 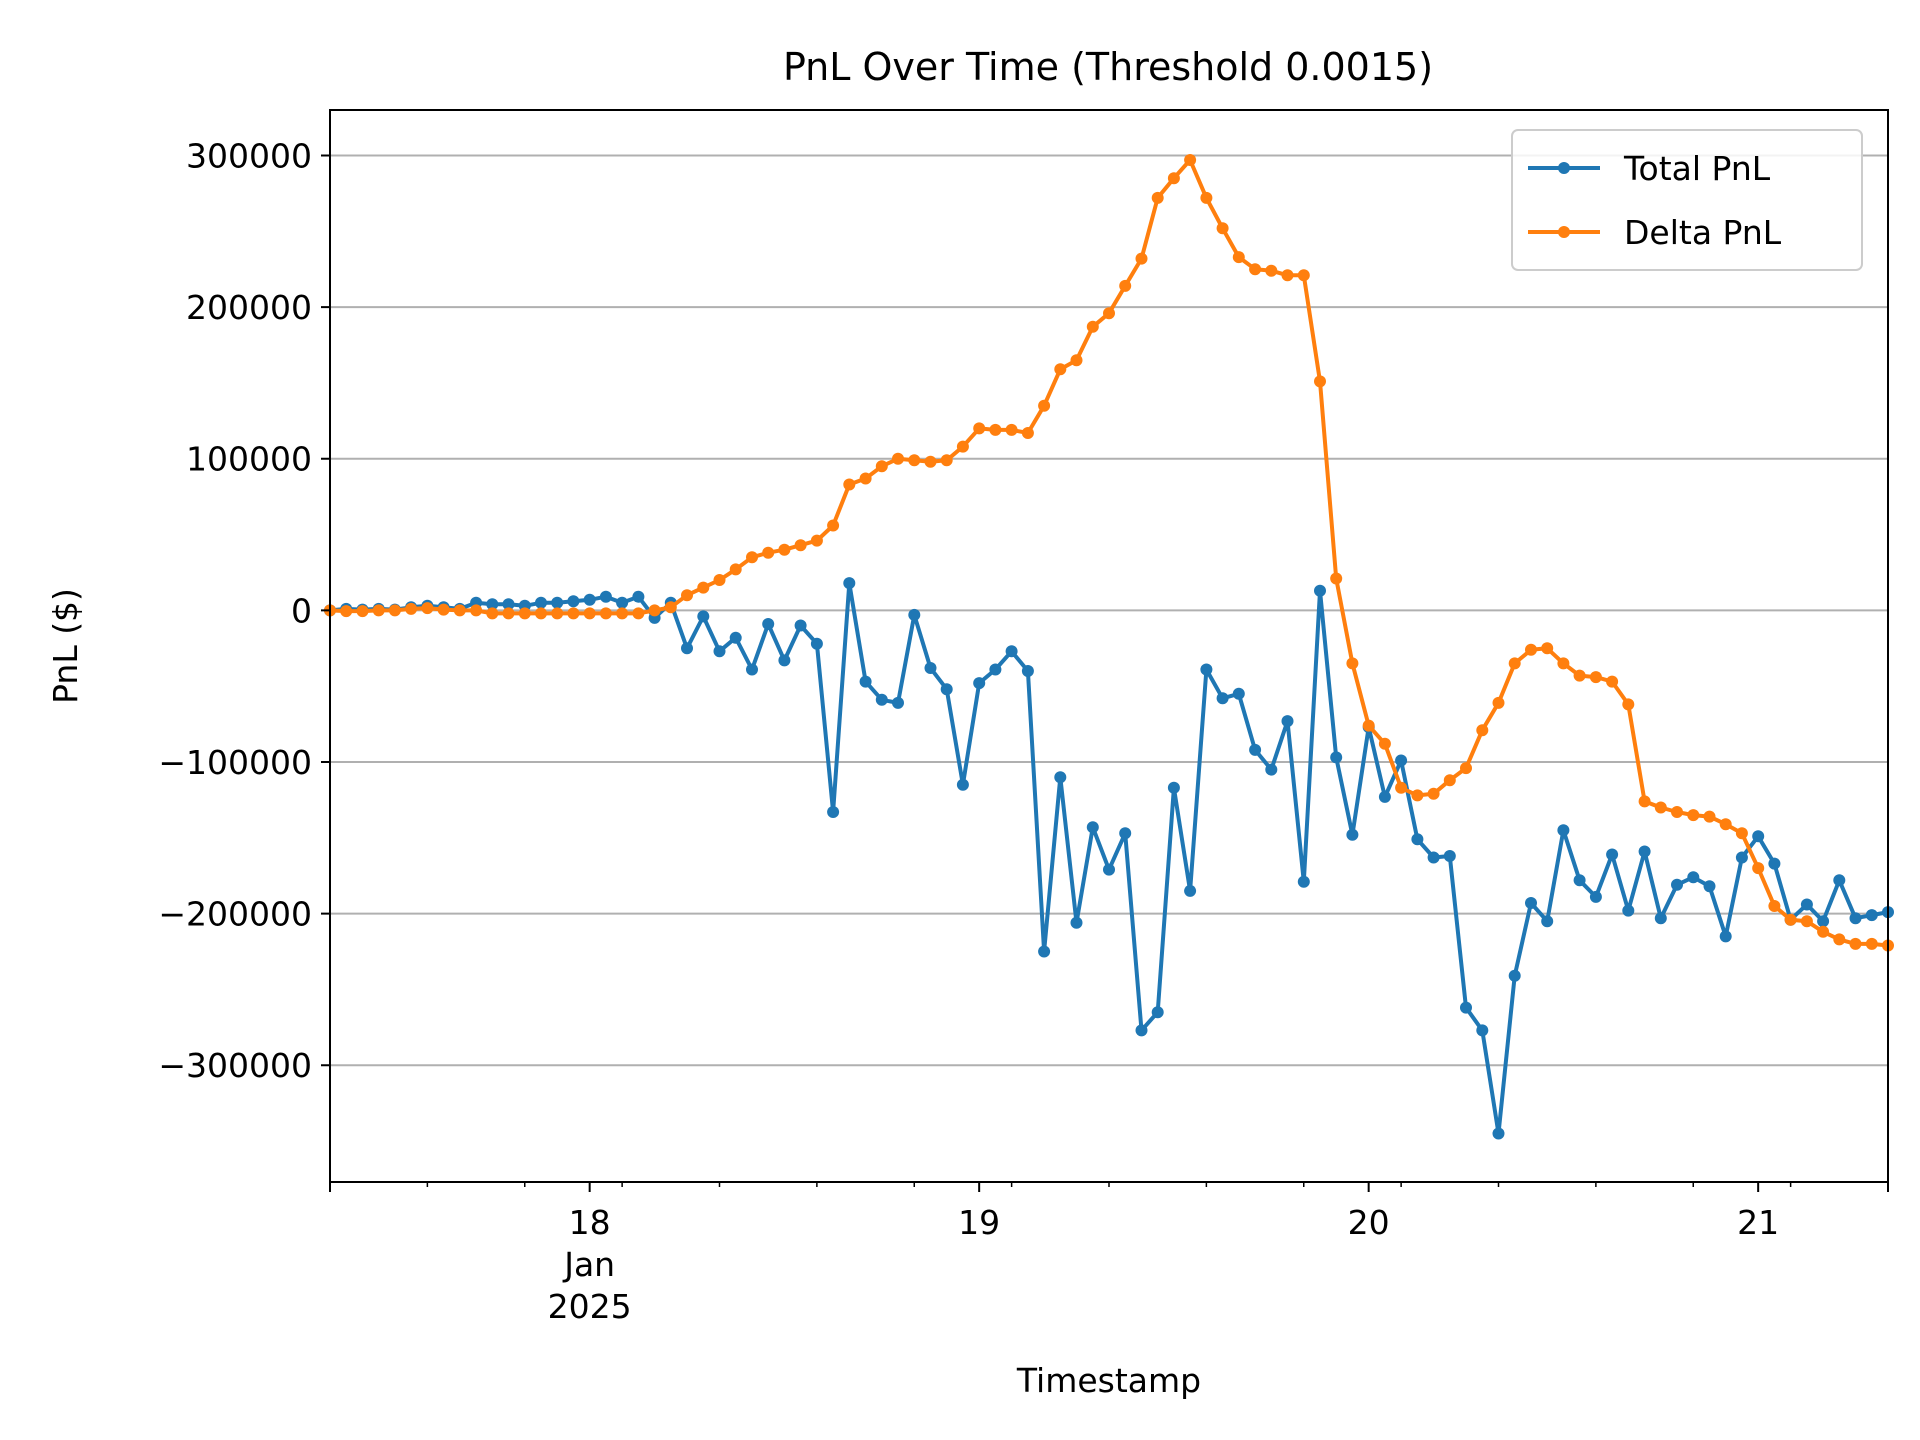 What do you see at coordinates (588, 1264) in the screenshot?
I see `x-tick-label: Jan` at bounding box center [588, 1264].